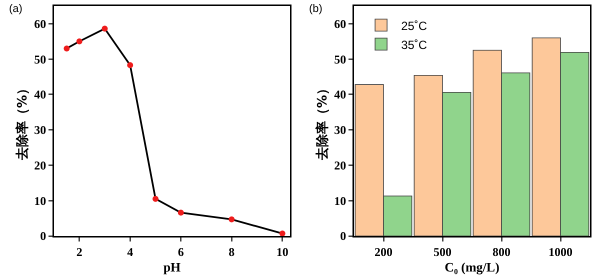 This screenshot has width=600, height=276. Describe the element at coordinates (231, 251) in the screenshot. I see `x-tick-label: 8` at that location.